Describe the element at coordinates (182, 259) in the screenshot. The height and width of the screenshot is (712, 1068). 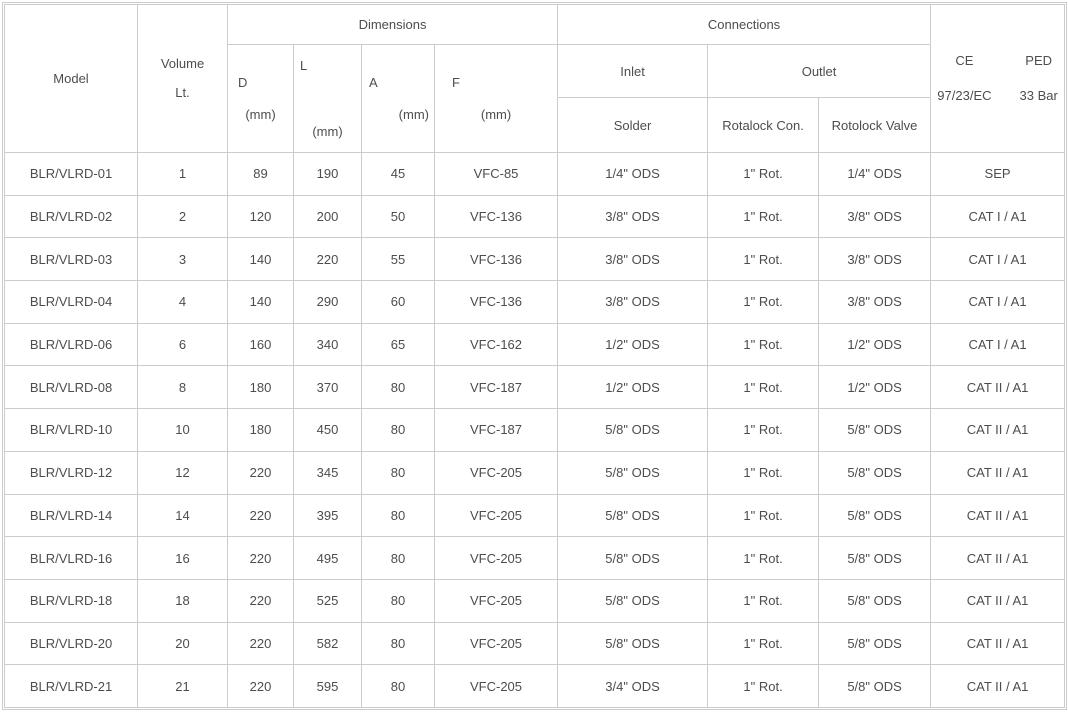
I see `cell-volume: 3` at that location.